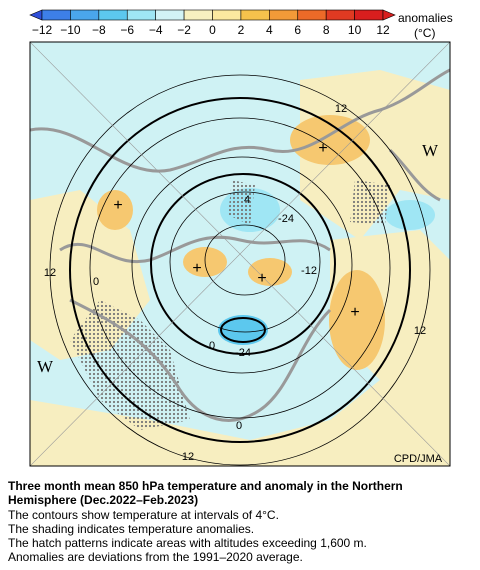 The image size is (480, 570). I want to click on colorbar-tick-label: −12, so click(42, 30).